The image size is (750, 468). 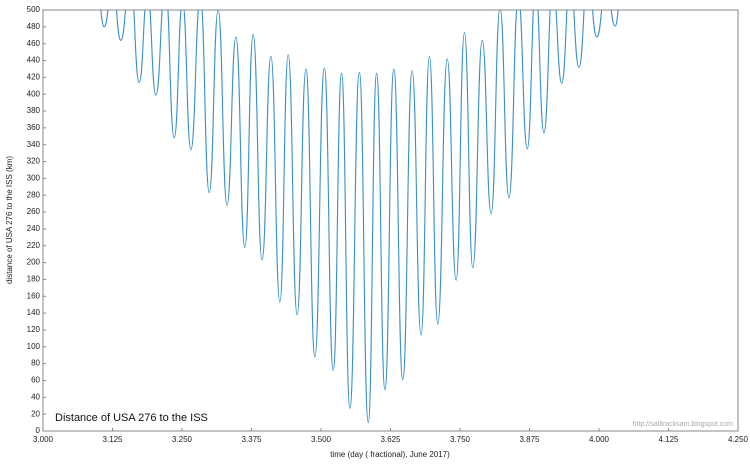 I want to click on x-axis-label: time (day ( fractional), June 2017), so click(x=390, y=454).